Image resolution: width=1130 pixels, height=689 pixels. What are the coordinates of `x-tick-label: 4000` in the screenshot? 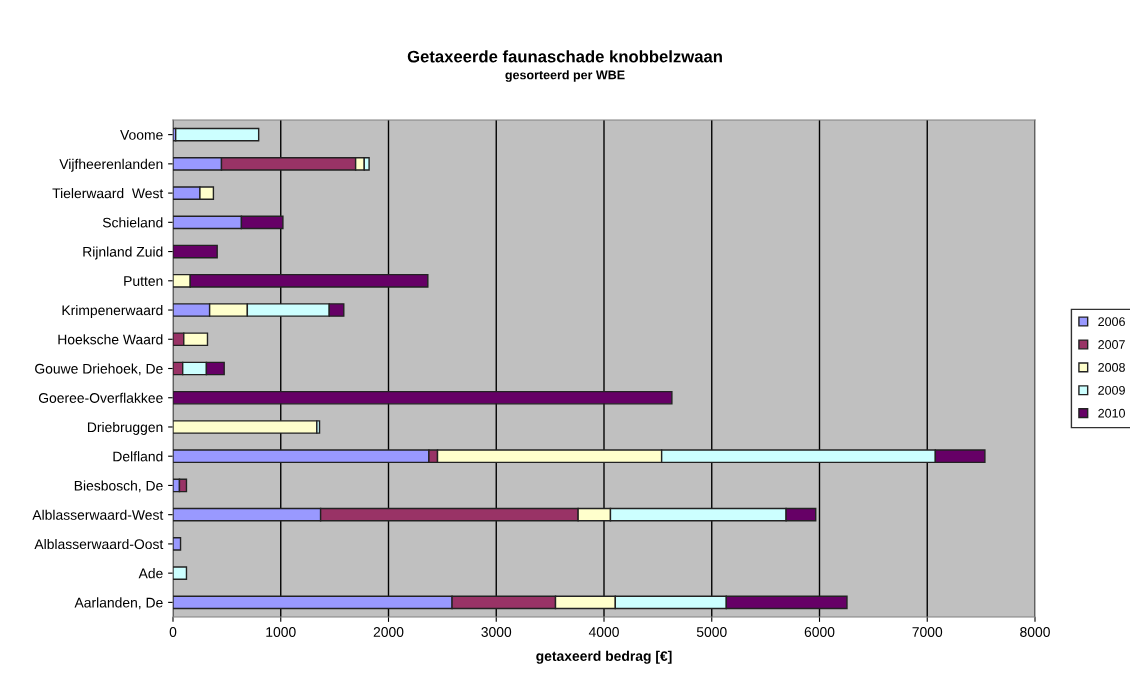 It's located at (603, 632).